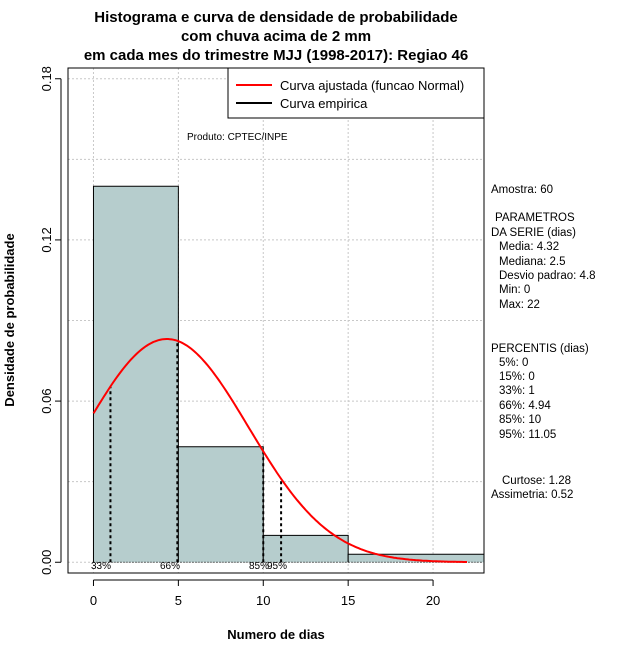  Describe the element at coordinates (532, 262) in the screenshot. I see `param-median: Mediana: 2.5` at that location.